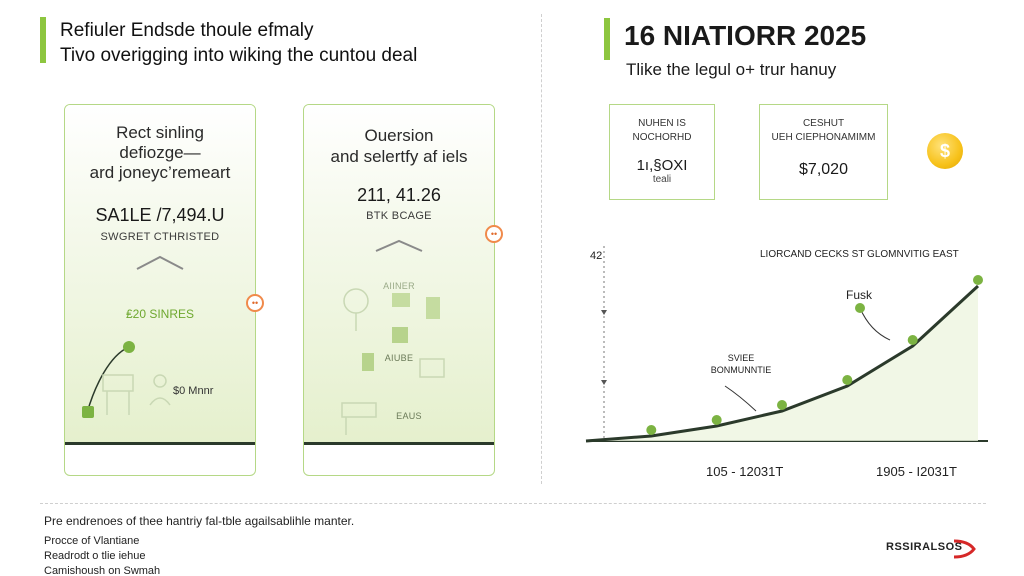  I want to click on chart-annotation-1: SVIEE BONMUNNTIE, so click(741, 364).